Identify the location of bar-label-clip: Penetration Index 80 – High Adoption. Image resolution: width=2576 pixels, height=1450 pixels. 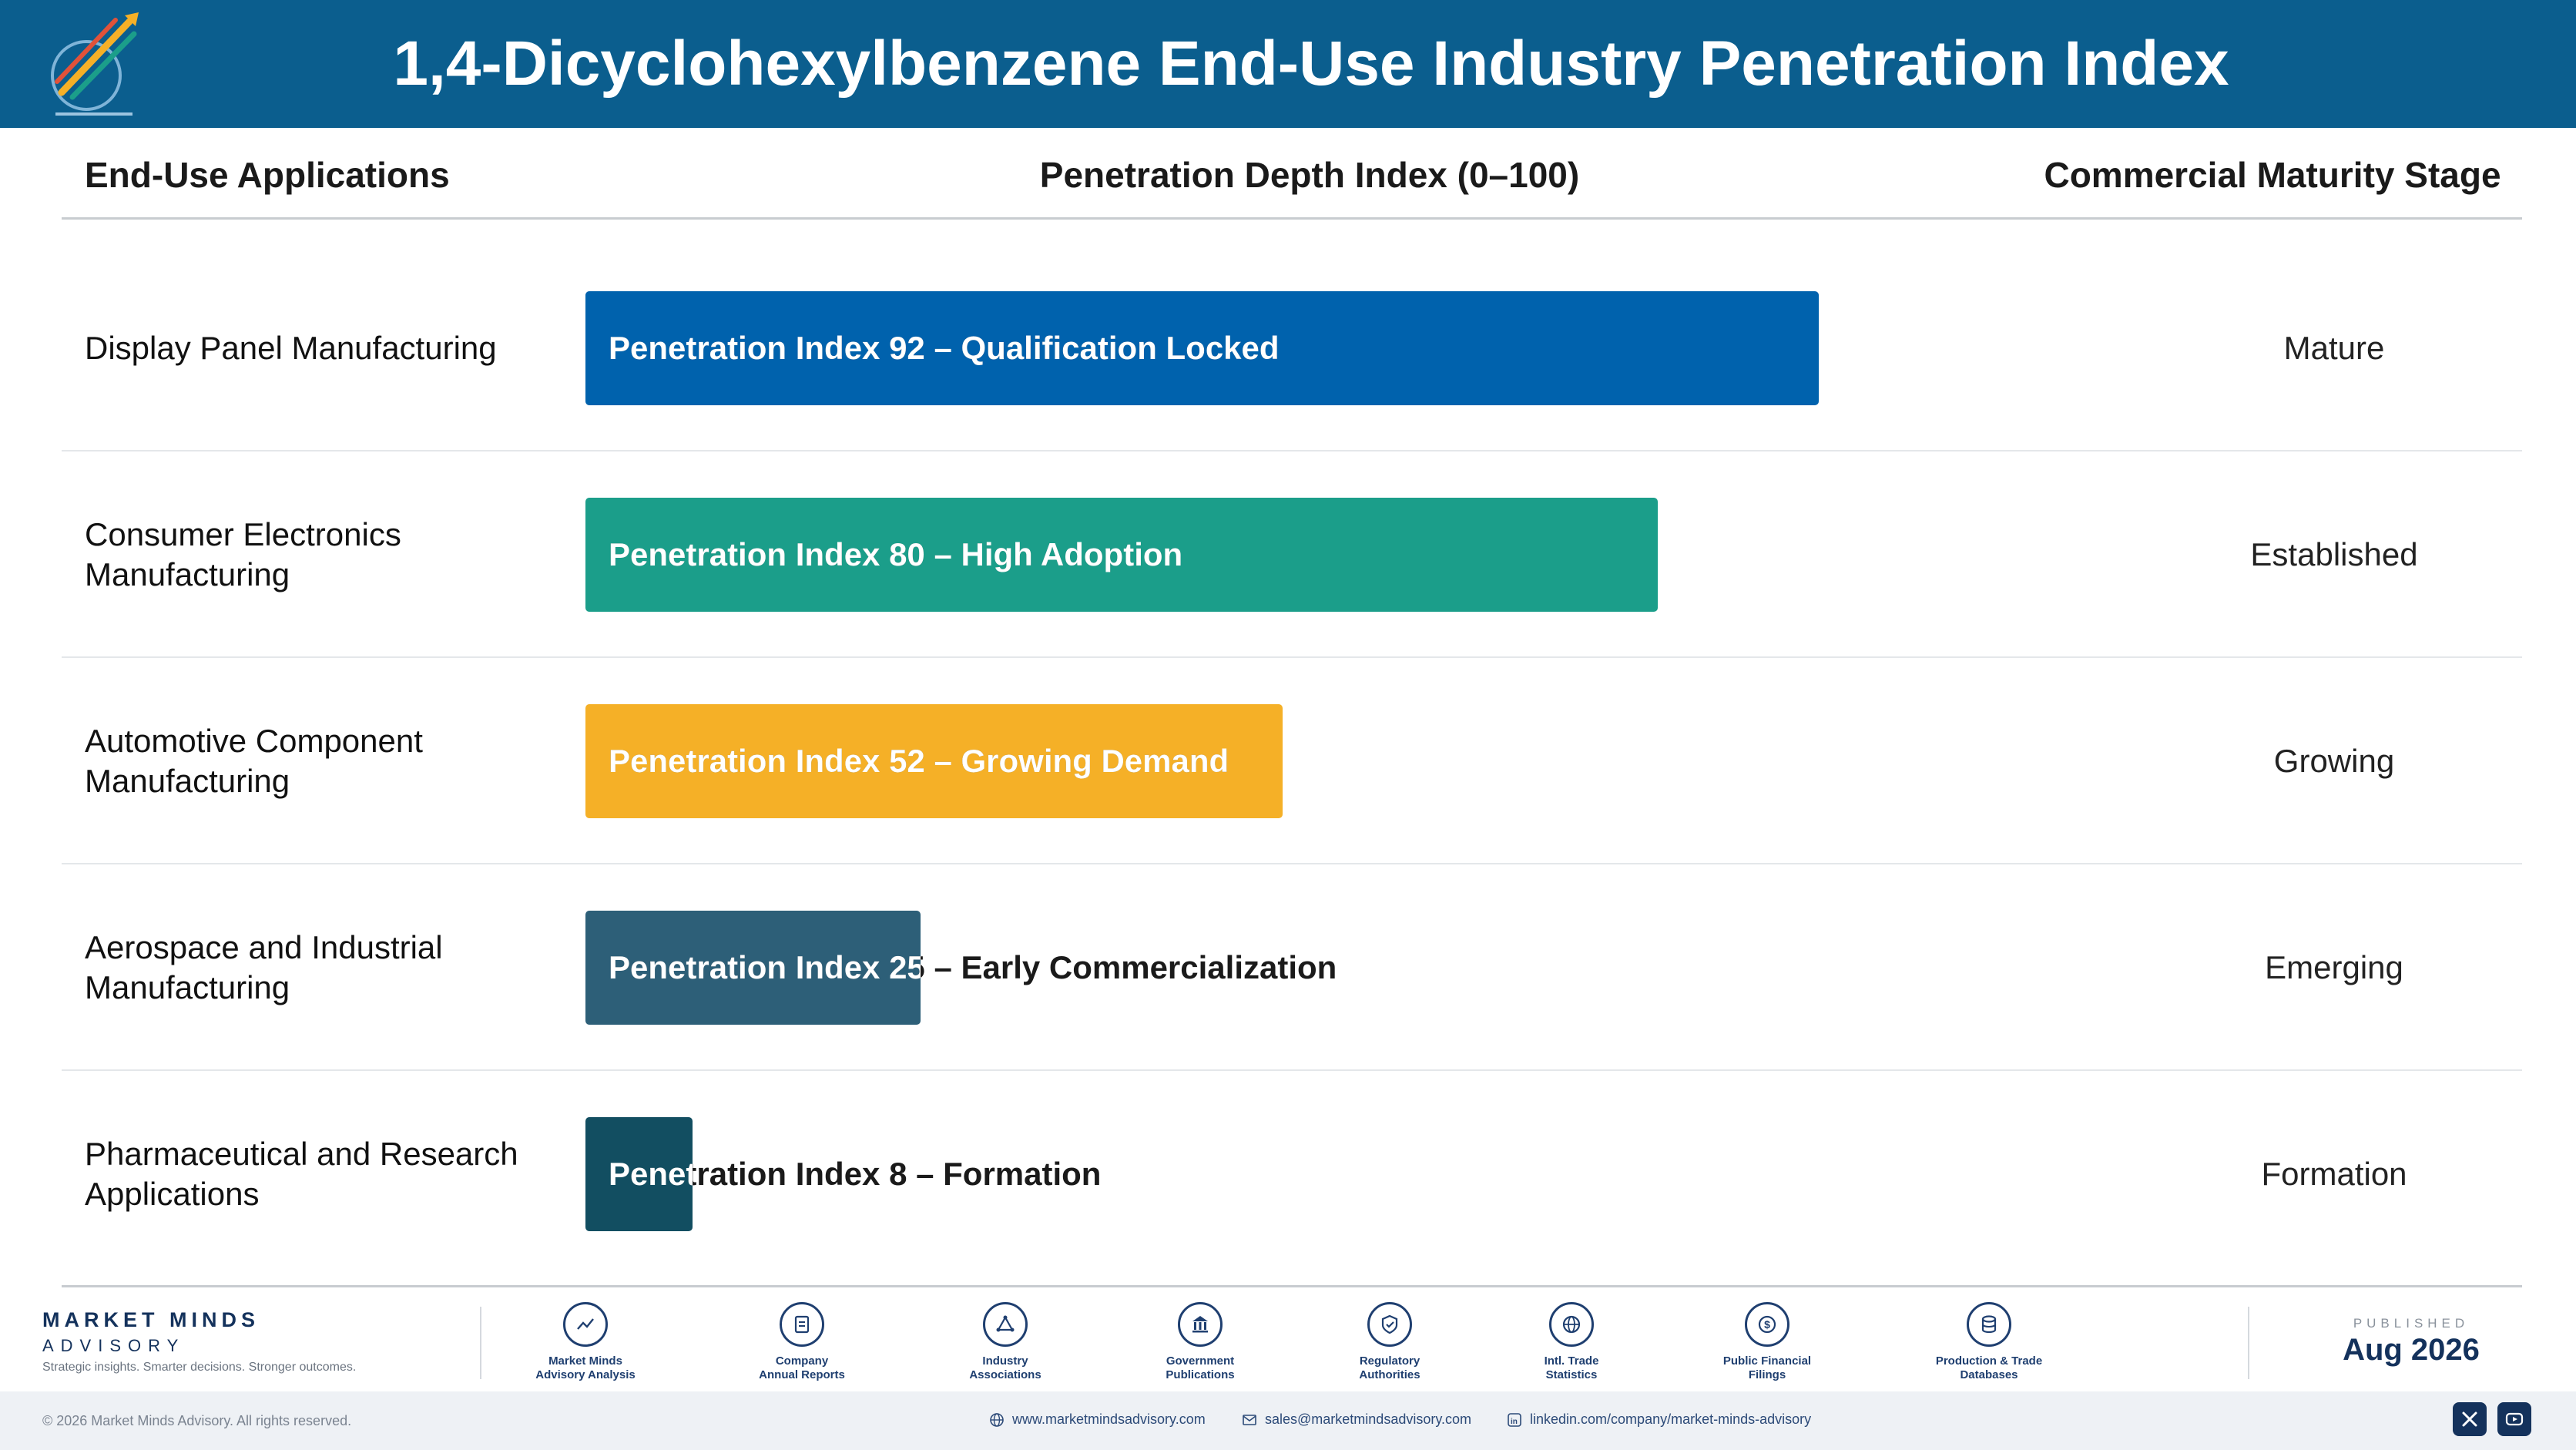
(1121, 555).